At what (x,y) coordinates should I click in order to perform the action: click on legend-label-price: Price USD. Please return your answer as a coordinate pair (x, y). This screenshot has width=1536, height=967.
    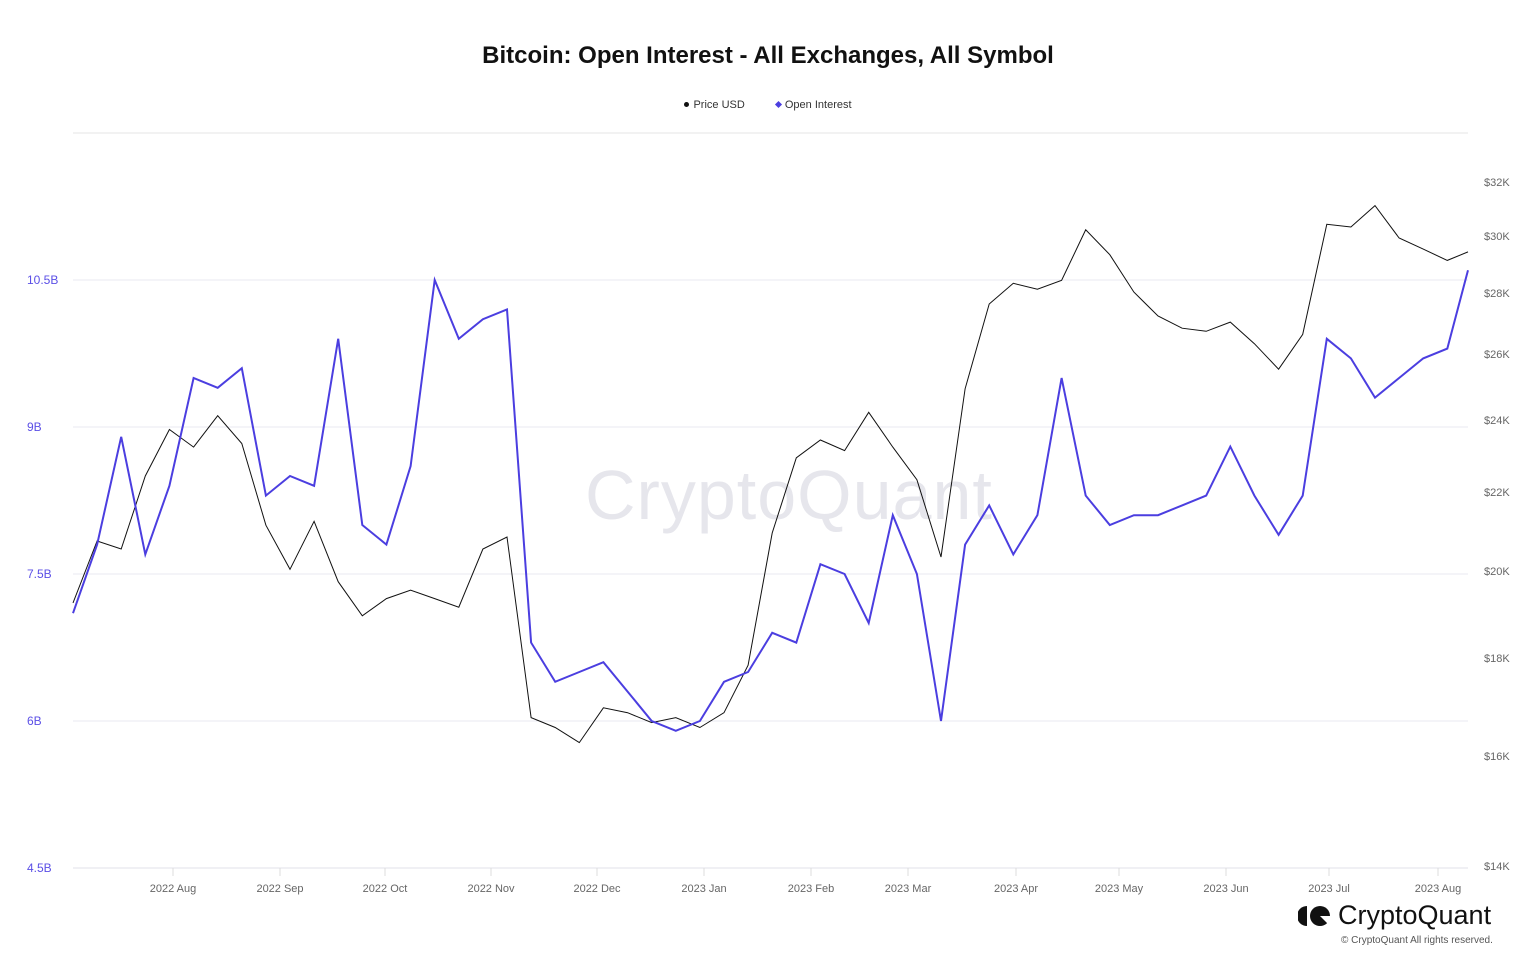
    Looking at the image, I should click on (719, 104).